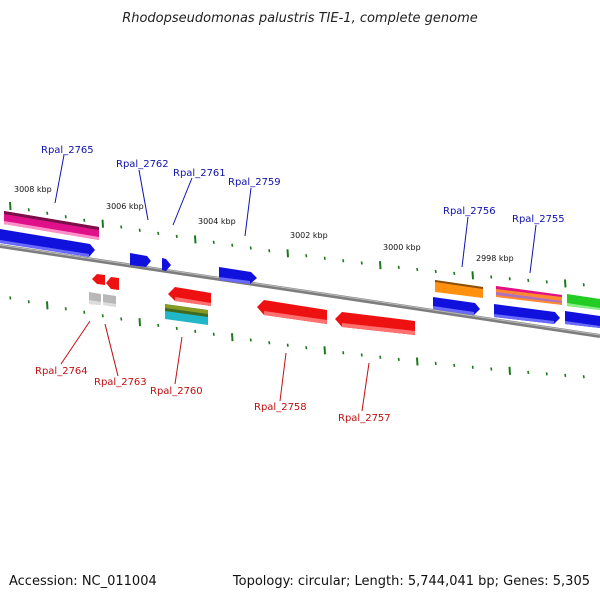 The height and width of the screenshot is (600, 600). Describe the element at coordinates (538, 219) in the screenshot. I see `gene-label-rpal-2755: Rpal_2755` at that location.